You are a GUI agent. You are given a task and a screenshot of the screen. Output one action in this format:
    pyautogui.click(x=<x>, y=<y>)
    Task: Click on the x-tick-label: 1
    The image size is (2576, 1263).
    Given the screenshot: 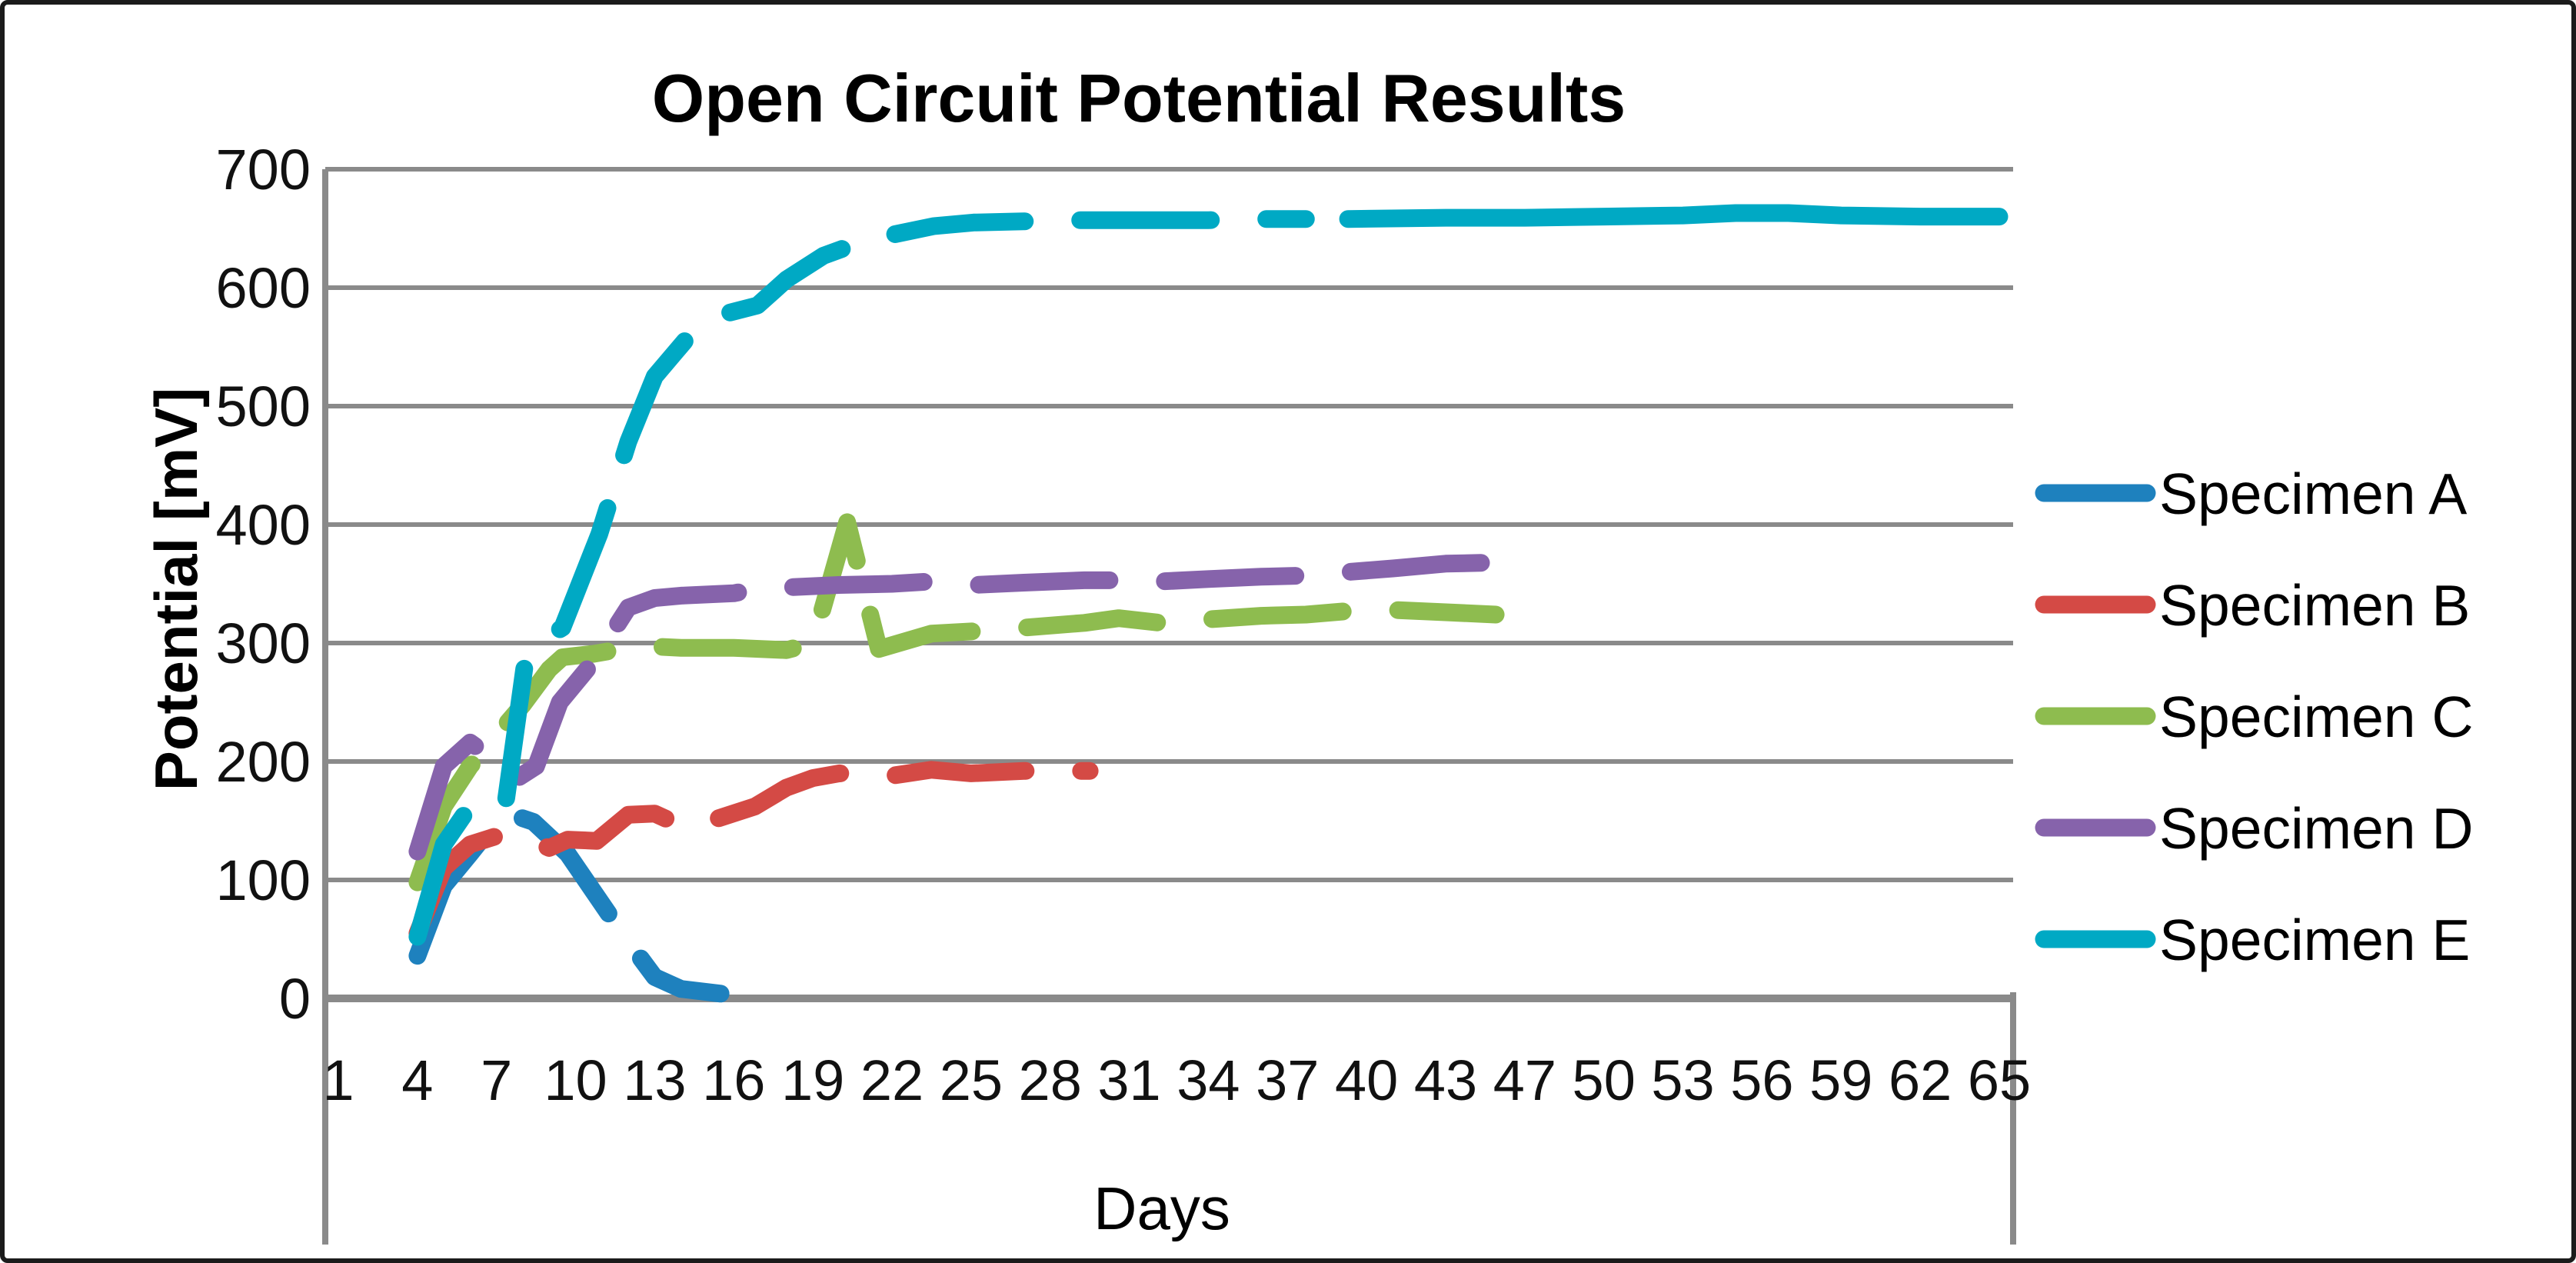 What is the action you would take?
    pyautogui.click(x=338, y=1080)
    